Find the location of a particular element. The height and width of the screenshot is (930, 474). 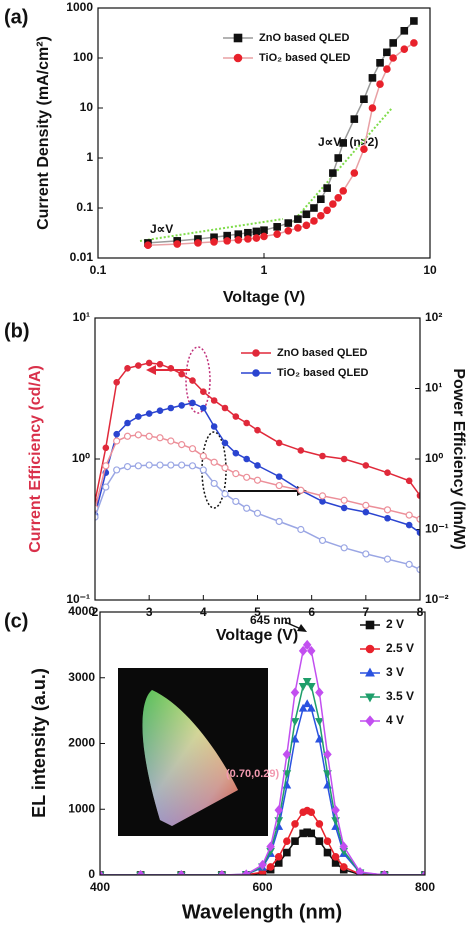

annotation: (0.70,0.29) is located at coordinates (253, 774).